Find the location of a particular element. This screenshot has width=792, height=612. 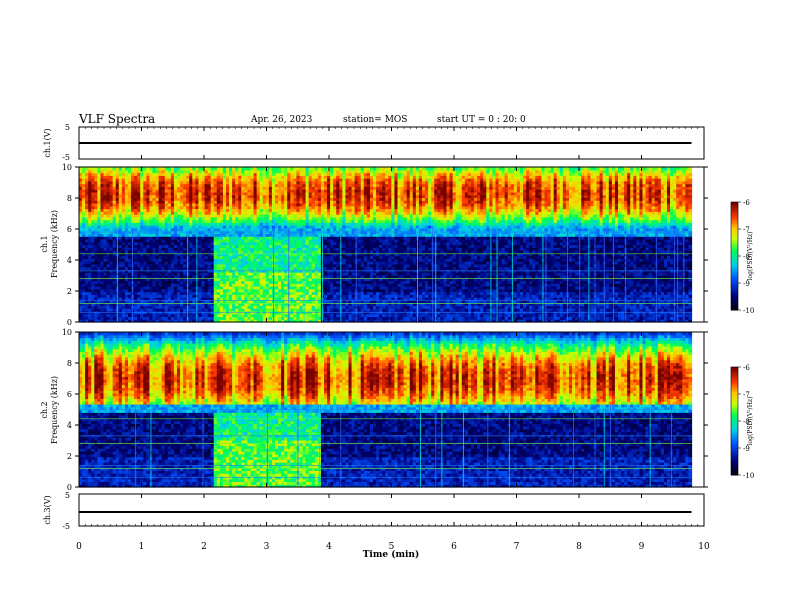

ch1-waveform-ytick-top: 5 is located at coordinates (67, 127).